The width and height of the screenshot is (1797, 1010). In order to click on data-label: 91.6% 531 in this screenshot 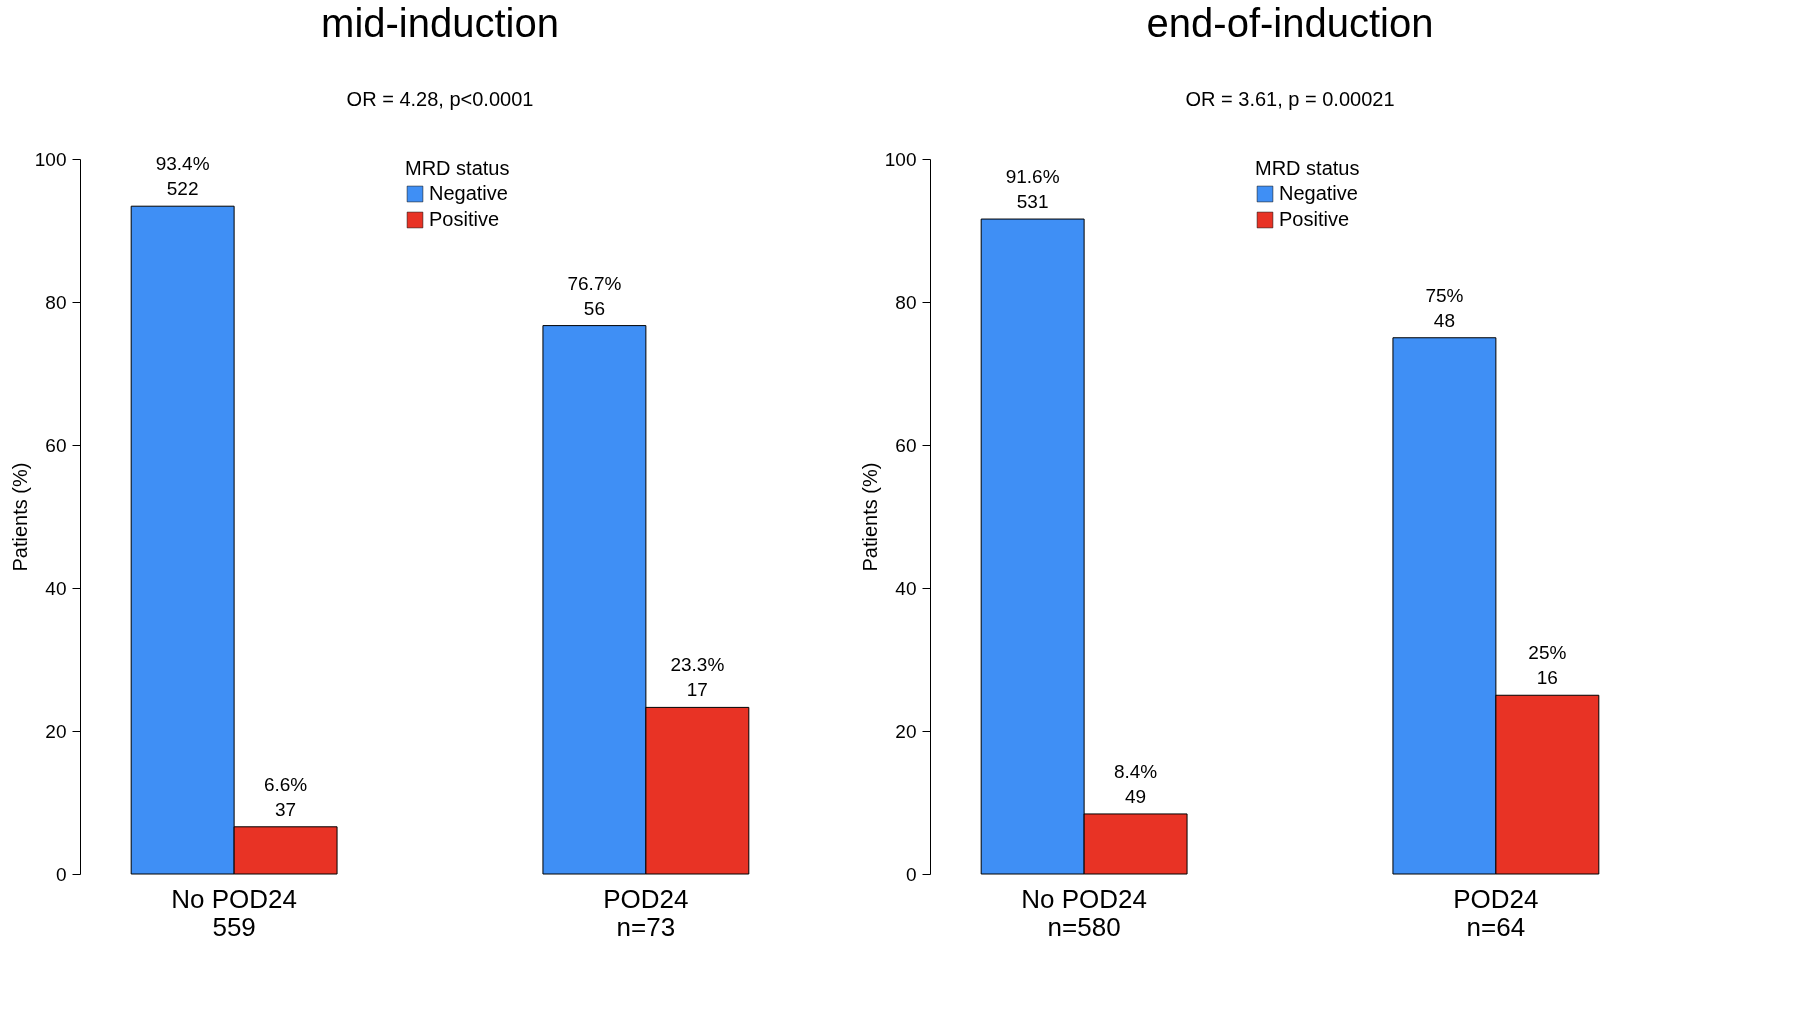, I will do `click(1032, 189)`.